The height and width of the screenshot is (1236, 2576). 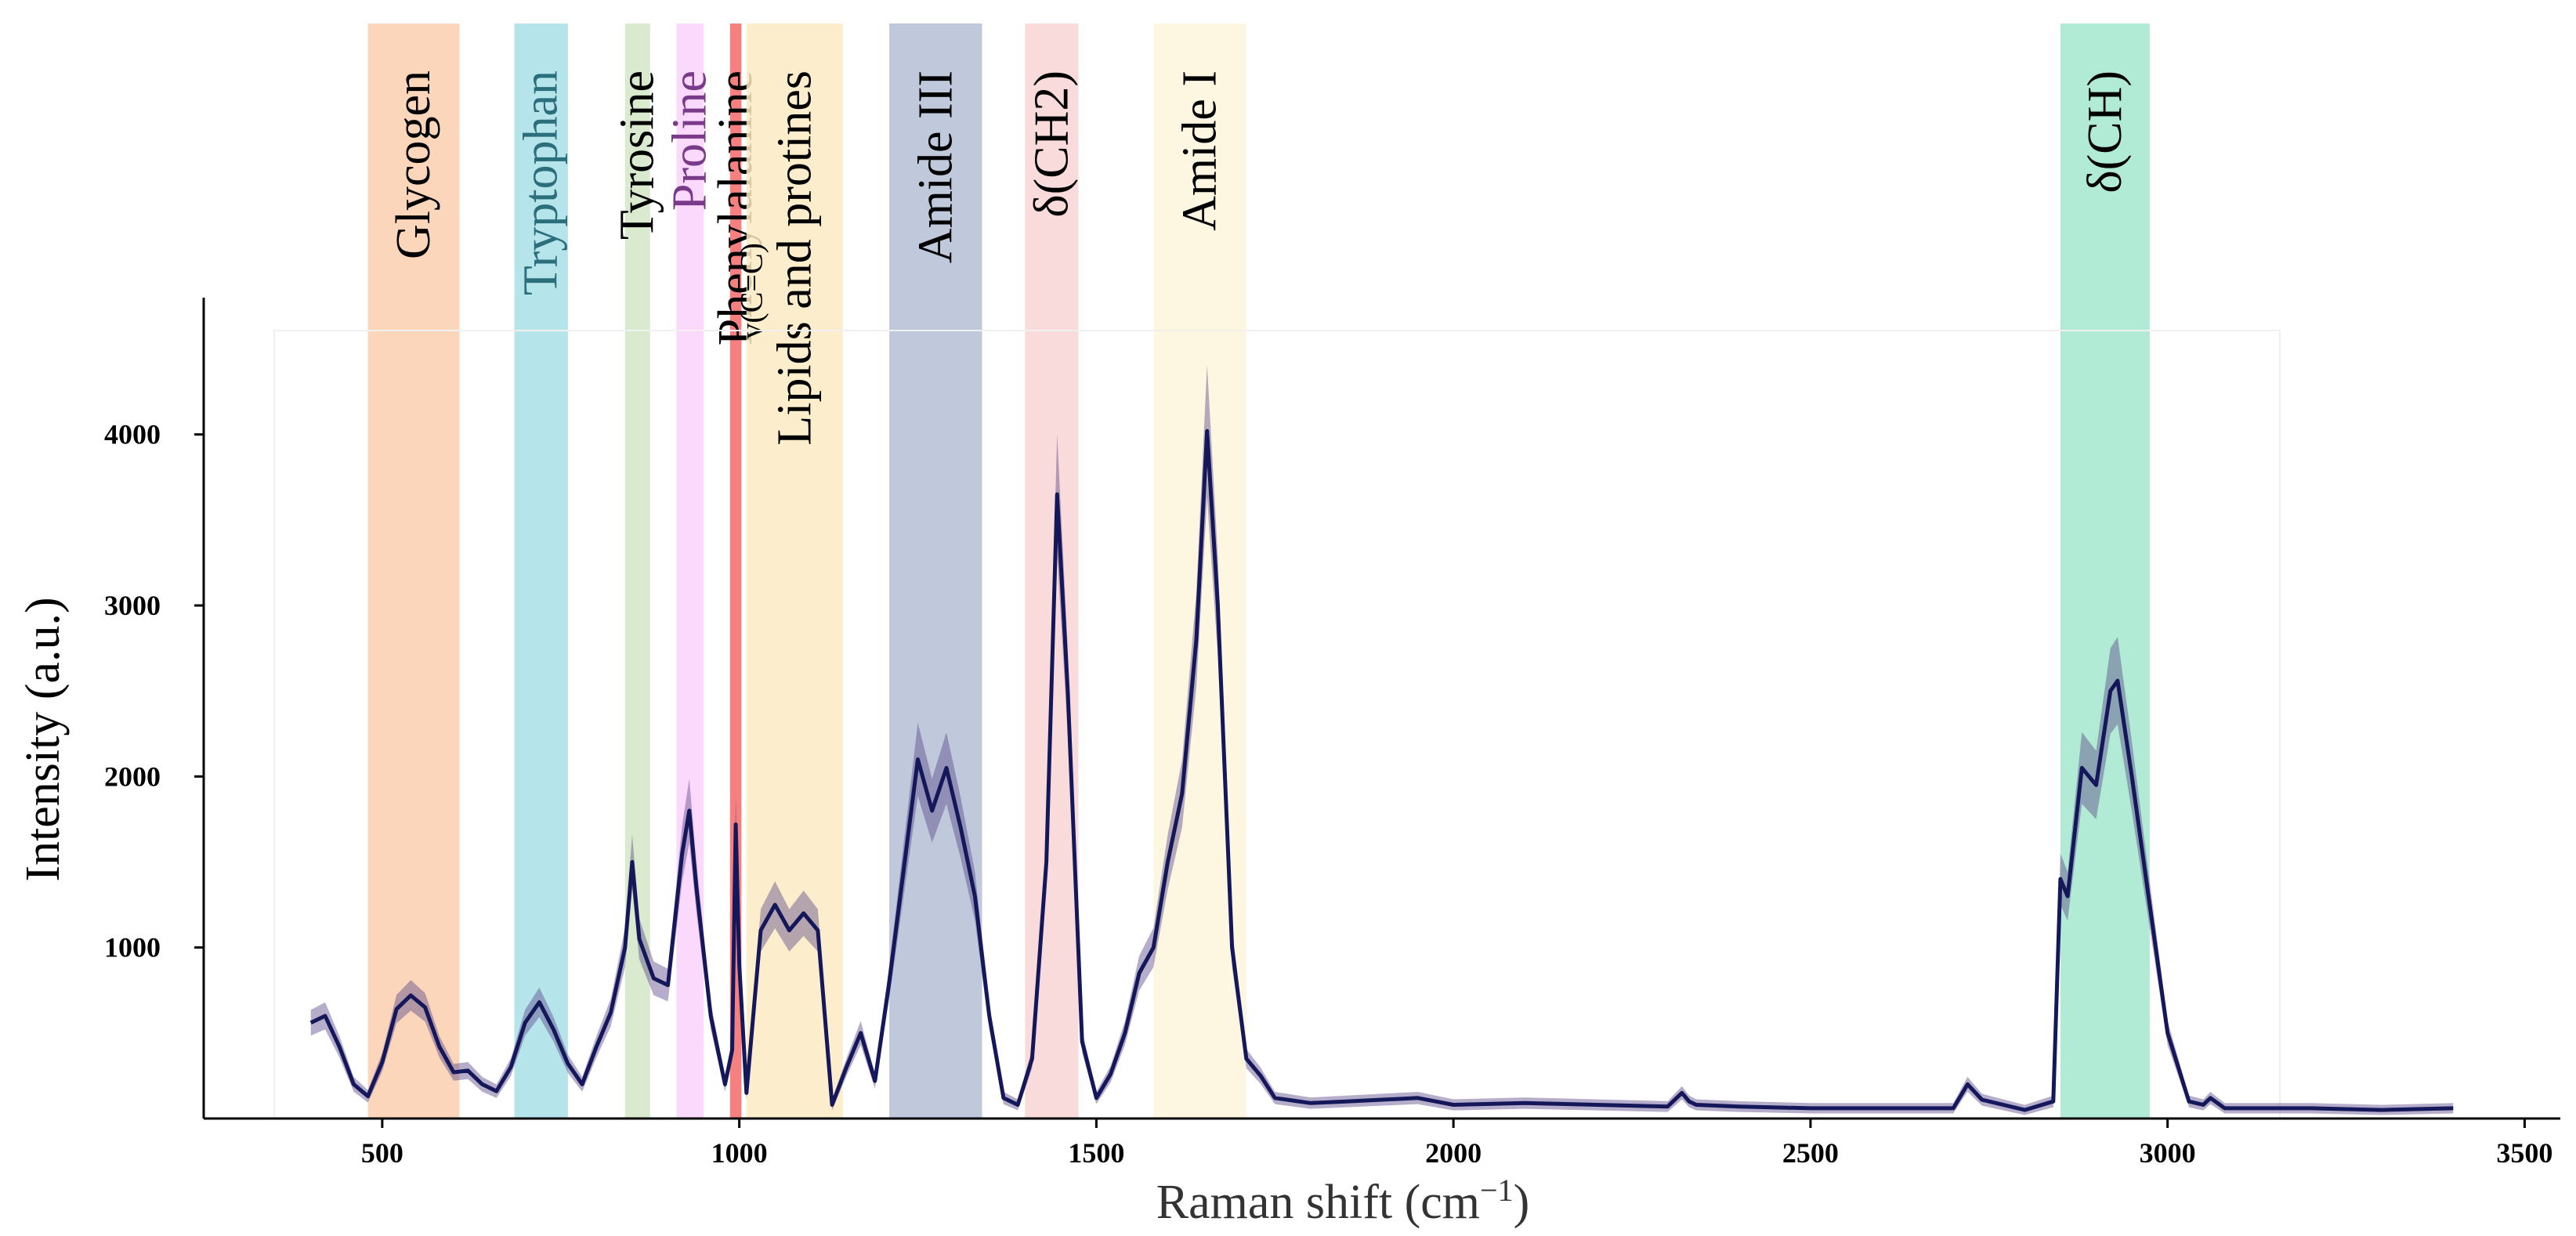 What do you see at coordinates (1096, 1153) in the screenshot?
I see `x-tick-label: 1500` at bounding box center [1096, 1153].